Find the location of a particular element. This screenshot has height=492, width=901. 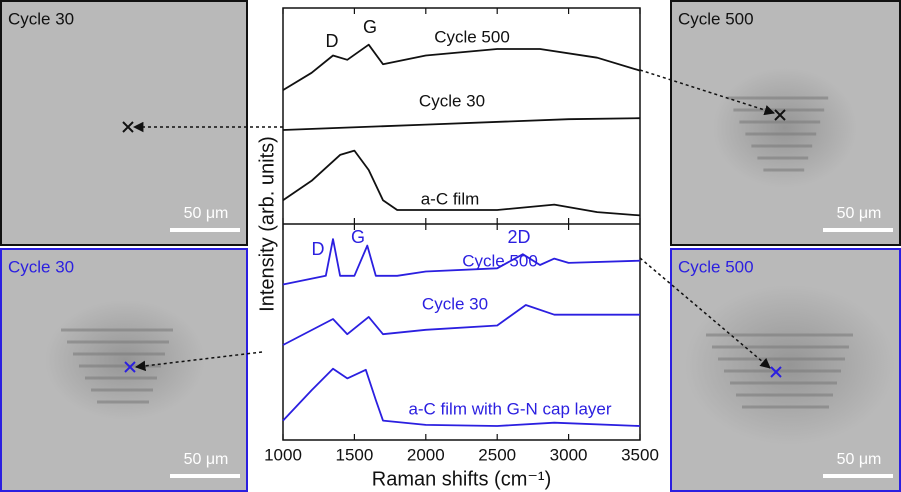

y-axis-label: Intensity (arb. units) is located at coordinates (267, 224).